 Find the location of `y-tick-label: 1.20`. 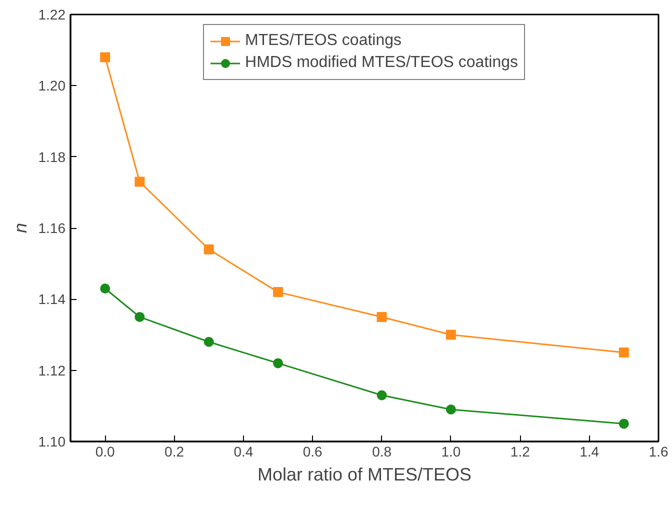

y-tick-label: 1.20 is located at coordinates (52, 86).